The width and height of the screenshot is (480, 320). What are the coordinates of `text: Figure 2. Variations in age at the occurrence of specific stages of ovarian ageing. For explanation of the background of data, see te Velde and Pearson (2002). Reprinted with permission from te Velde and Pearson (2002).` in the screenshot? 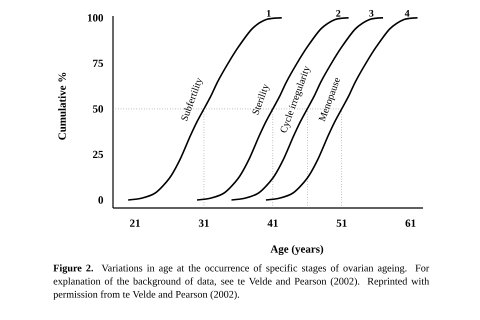 It's located at (241, 282).